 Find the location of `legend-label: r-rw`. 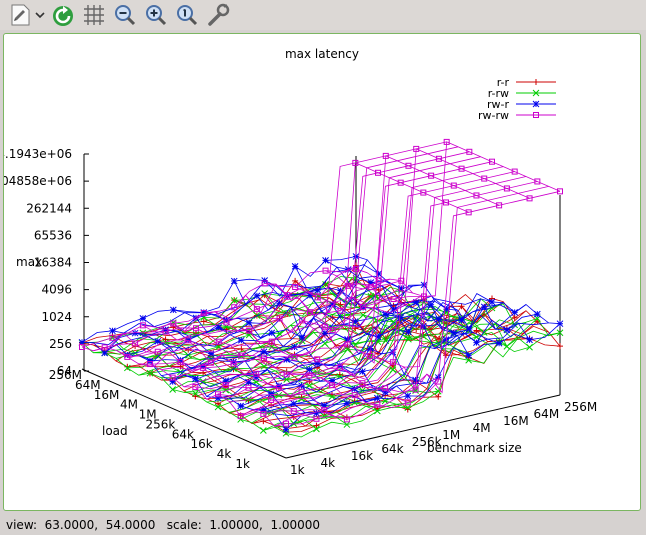

legend-label: r-rw is located at coordinates (498, 93).